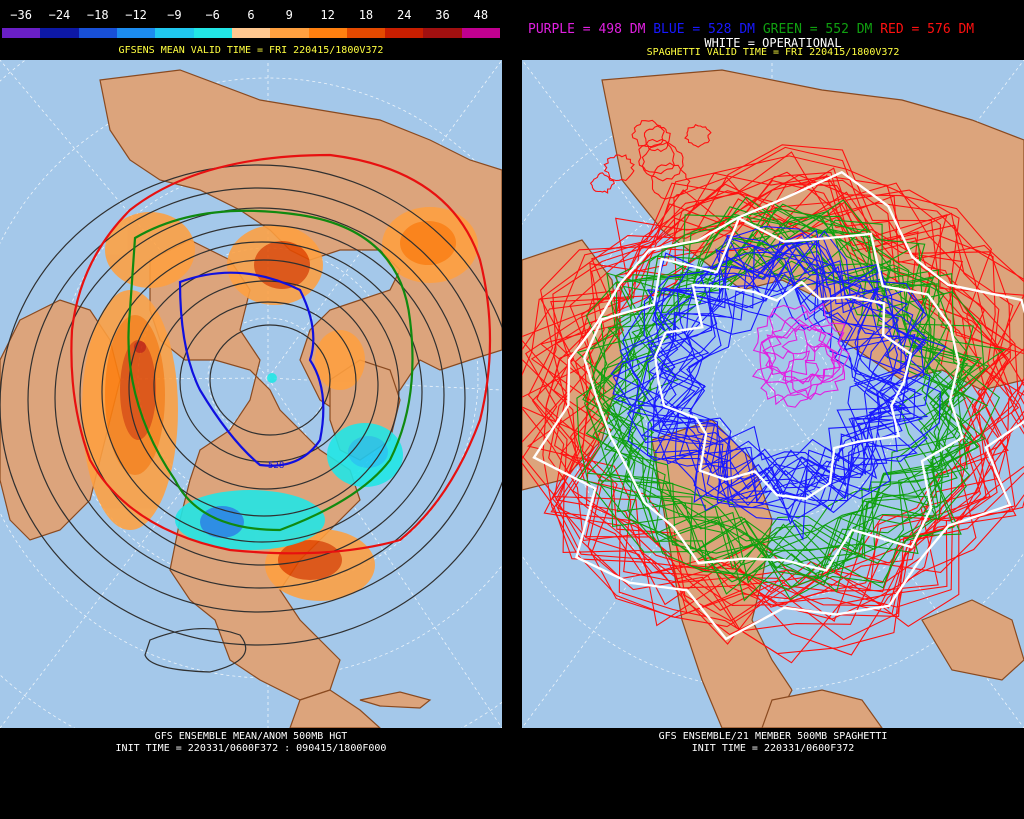 The width and height of the screenshot is (1024, 819). I want to click on scale-bar, so click(251, 33).